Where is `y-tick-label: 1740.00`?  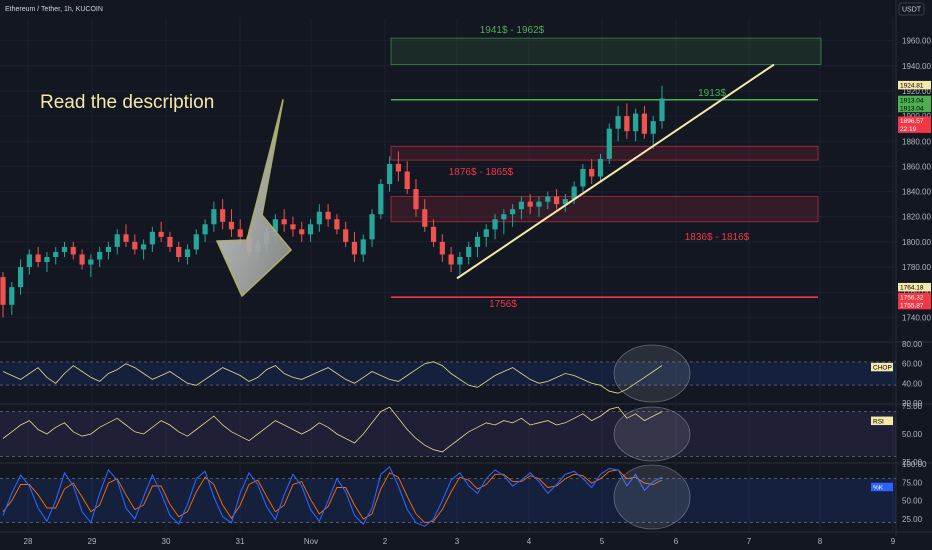 y-tick-label: 1740.00 is located at coordinates (916, 317).